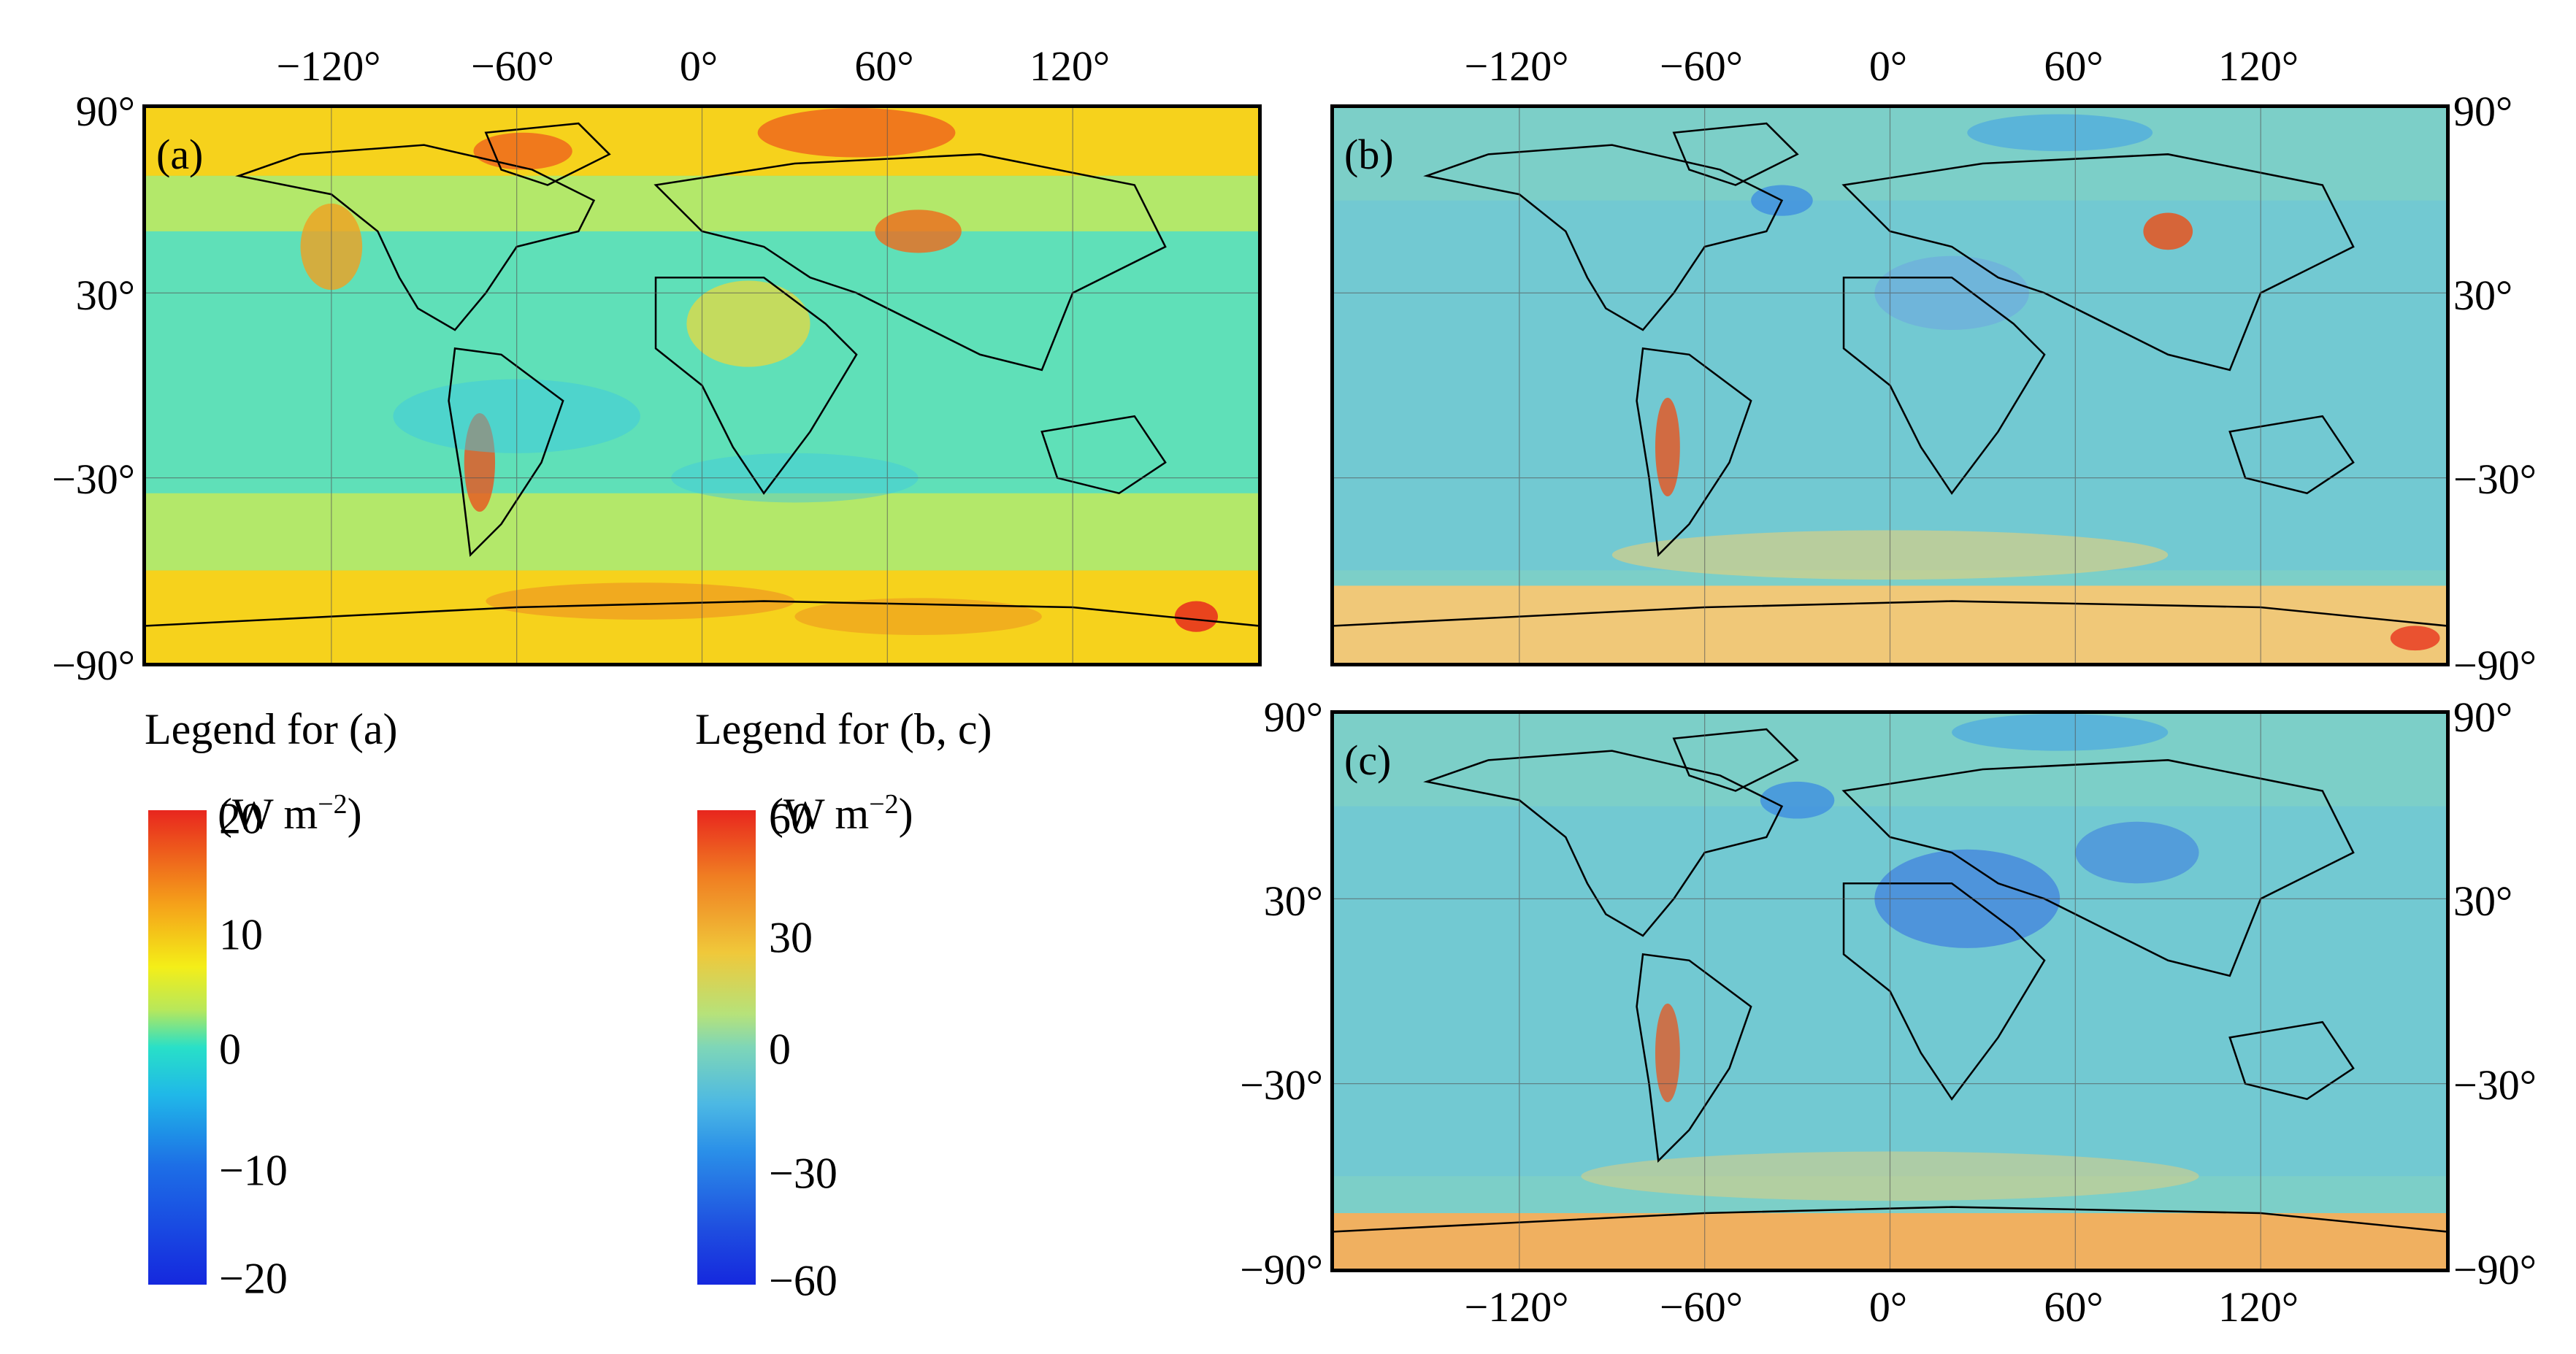 The height and width of the screenshot is (1354, 2576). Describe the element at coordinates (1293, 901) in the screenshot. I see `panel-c-lat-tick: 30°` at that location.